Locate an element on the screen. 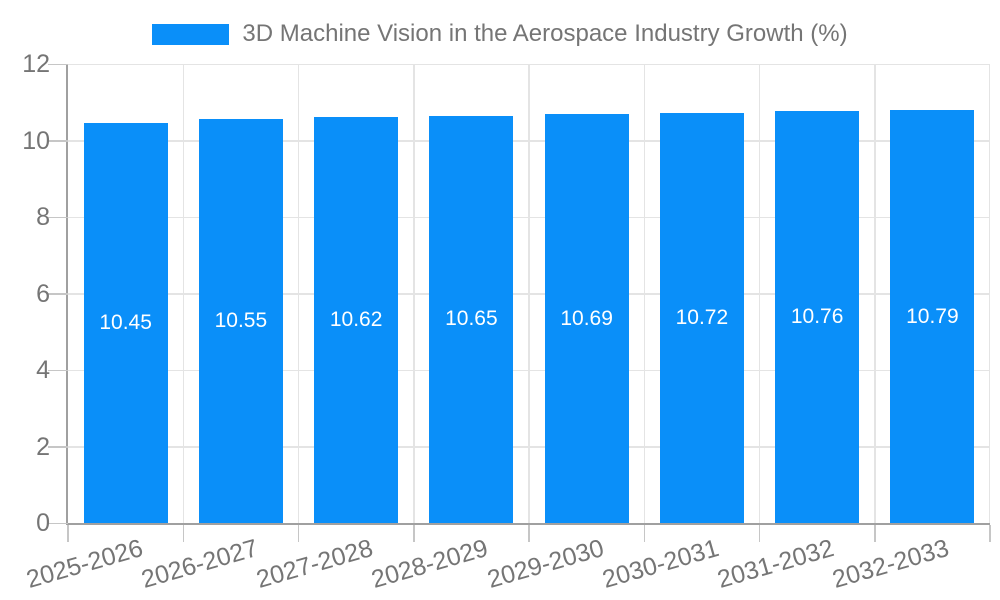 This screenshot has width=1000, height=600. bar: 10.72 is located at coordinates (701, 317).